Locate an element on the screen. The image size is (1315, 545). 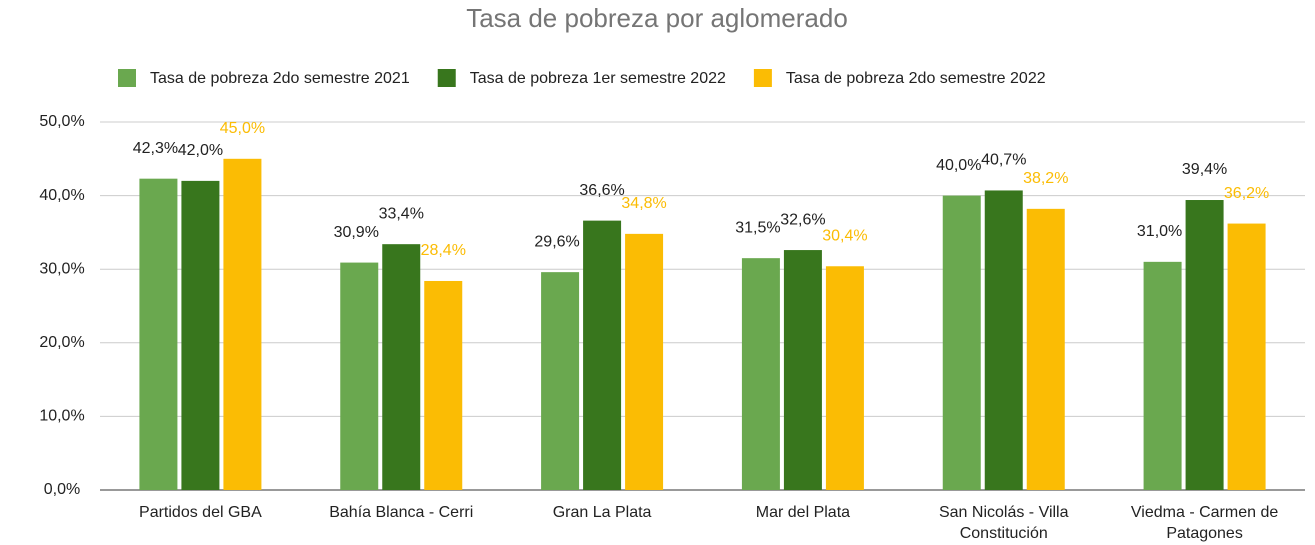
x-tick-label: Partidos del GBA is located at coordinates (200, 512).